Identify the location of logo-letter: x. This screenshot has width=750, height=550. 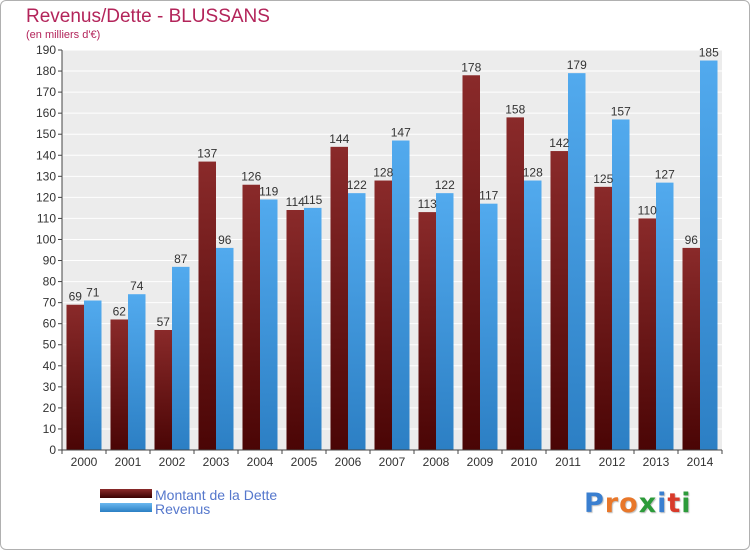
(648, 503).